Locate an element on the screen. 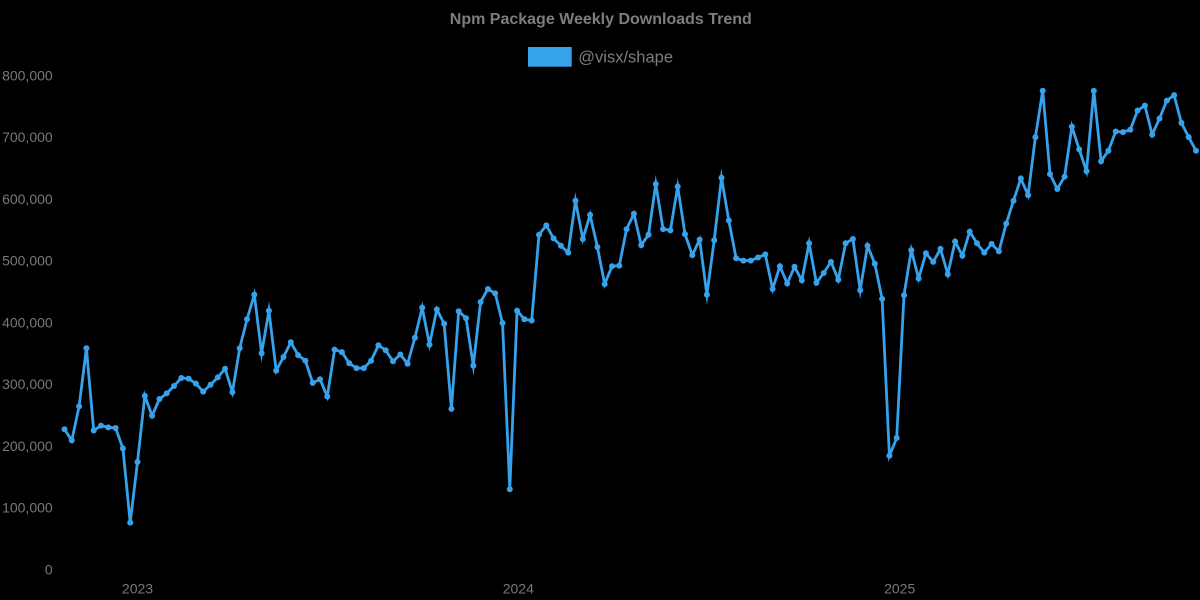 The image size is (1200, 600). svg-text: 100,000 is located at coordinates (27, 508).